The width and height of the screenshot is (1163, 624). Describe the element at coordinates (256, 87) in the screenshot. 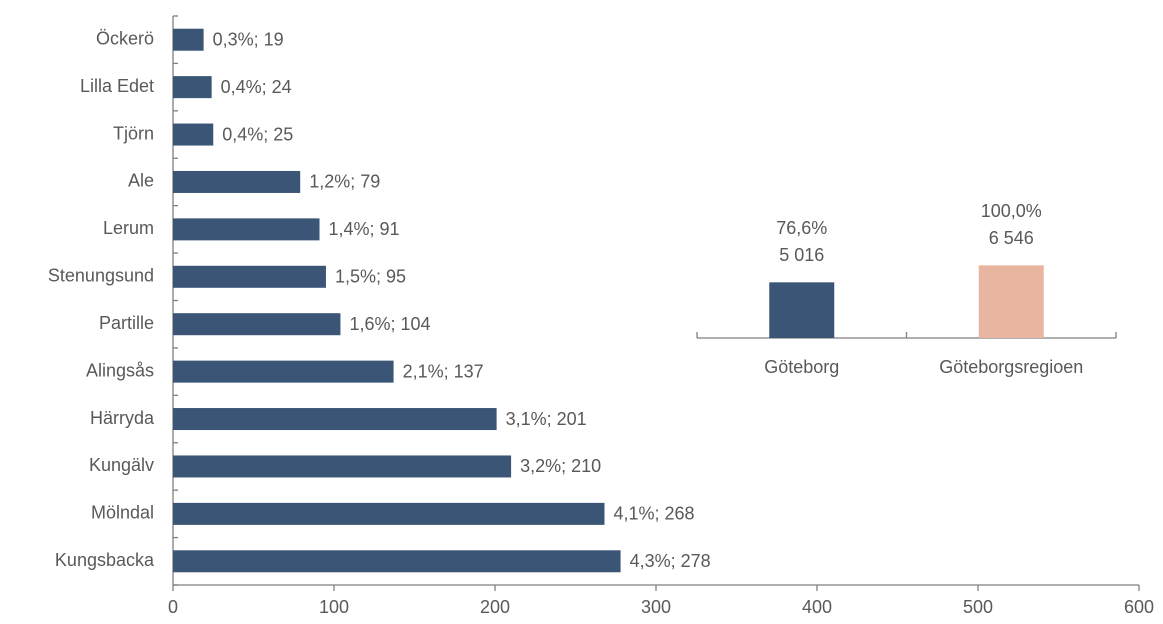

I see `value-label: 0,4%; 24` at that location.